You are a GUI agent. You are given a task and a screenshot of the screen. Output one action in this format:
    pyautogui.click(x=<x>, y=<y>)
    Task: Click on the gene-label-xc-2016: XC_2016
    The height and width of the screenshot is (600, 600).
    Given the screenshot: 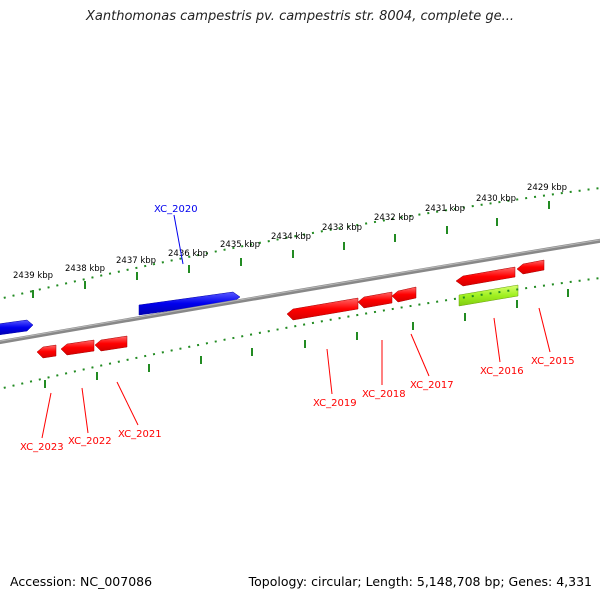 What is the action you would take?
    pyautogui.click(x=502, y=371)
    